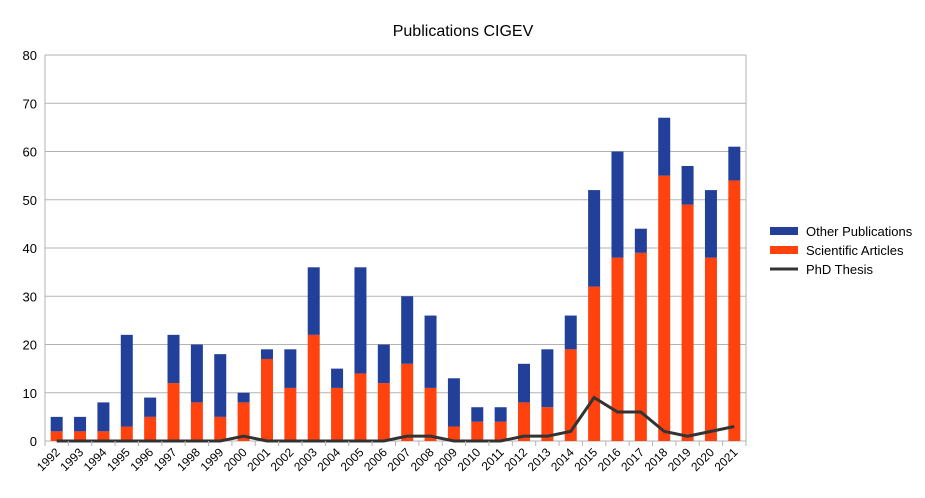 The image size is (925, 498). Describe the element at coordinates (855, 250) in the screenshot. I see `legend-label: Scientific Articles` at that location.